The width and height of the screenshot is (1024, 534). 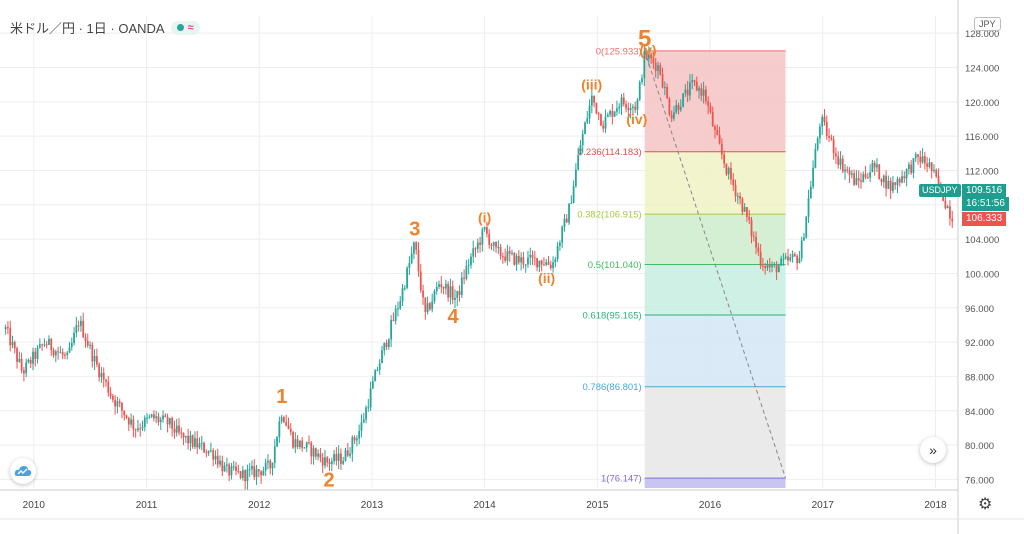 I want to click on cloud-icon, so click(x=23, y=471).